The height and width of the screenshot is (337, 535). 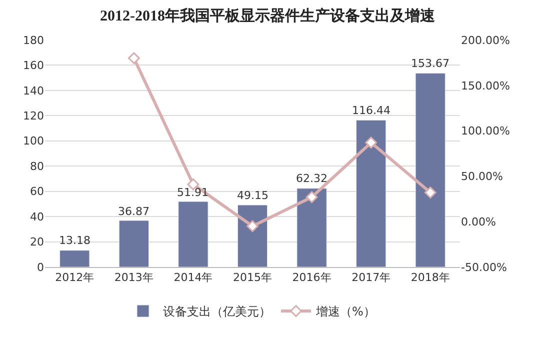 I want to click on y-tick-label: 60, so click(x=37, y=191).